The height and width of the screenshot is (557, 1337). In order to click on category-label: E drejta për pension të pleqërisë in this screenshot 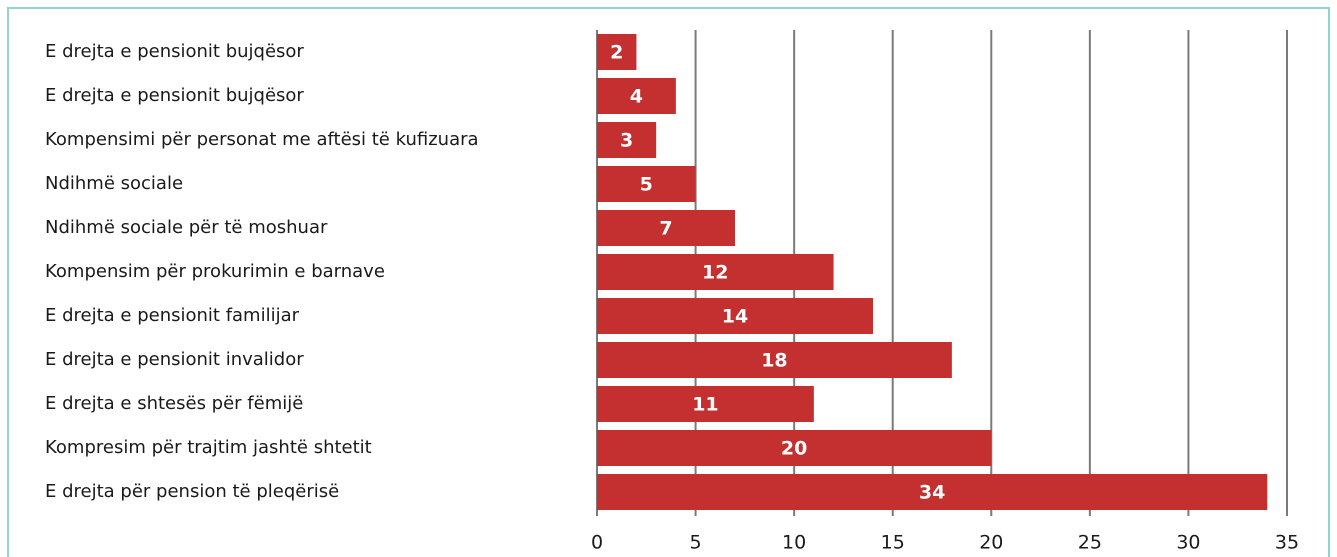, I will do `click(192, 491)`.